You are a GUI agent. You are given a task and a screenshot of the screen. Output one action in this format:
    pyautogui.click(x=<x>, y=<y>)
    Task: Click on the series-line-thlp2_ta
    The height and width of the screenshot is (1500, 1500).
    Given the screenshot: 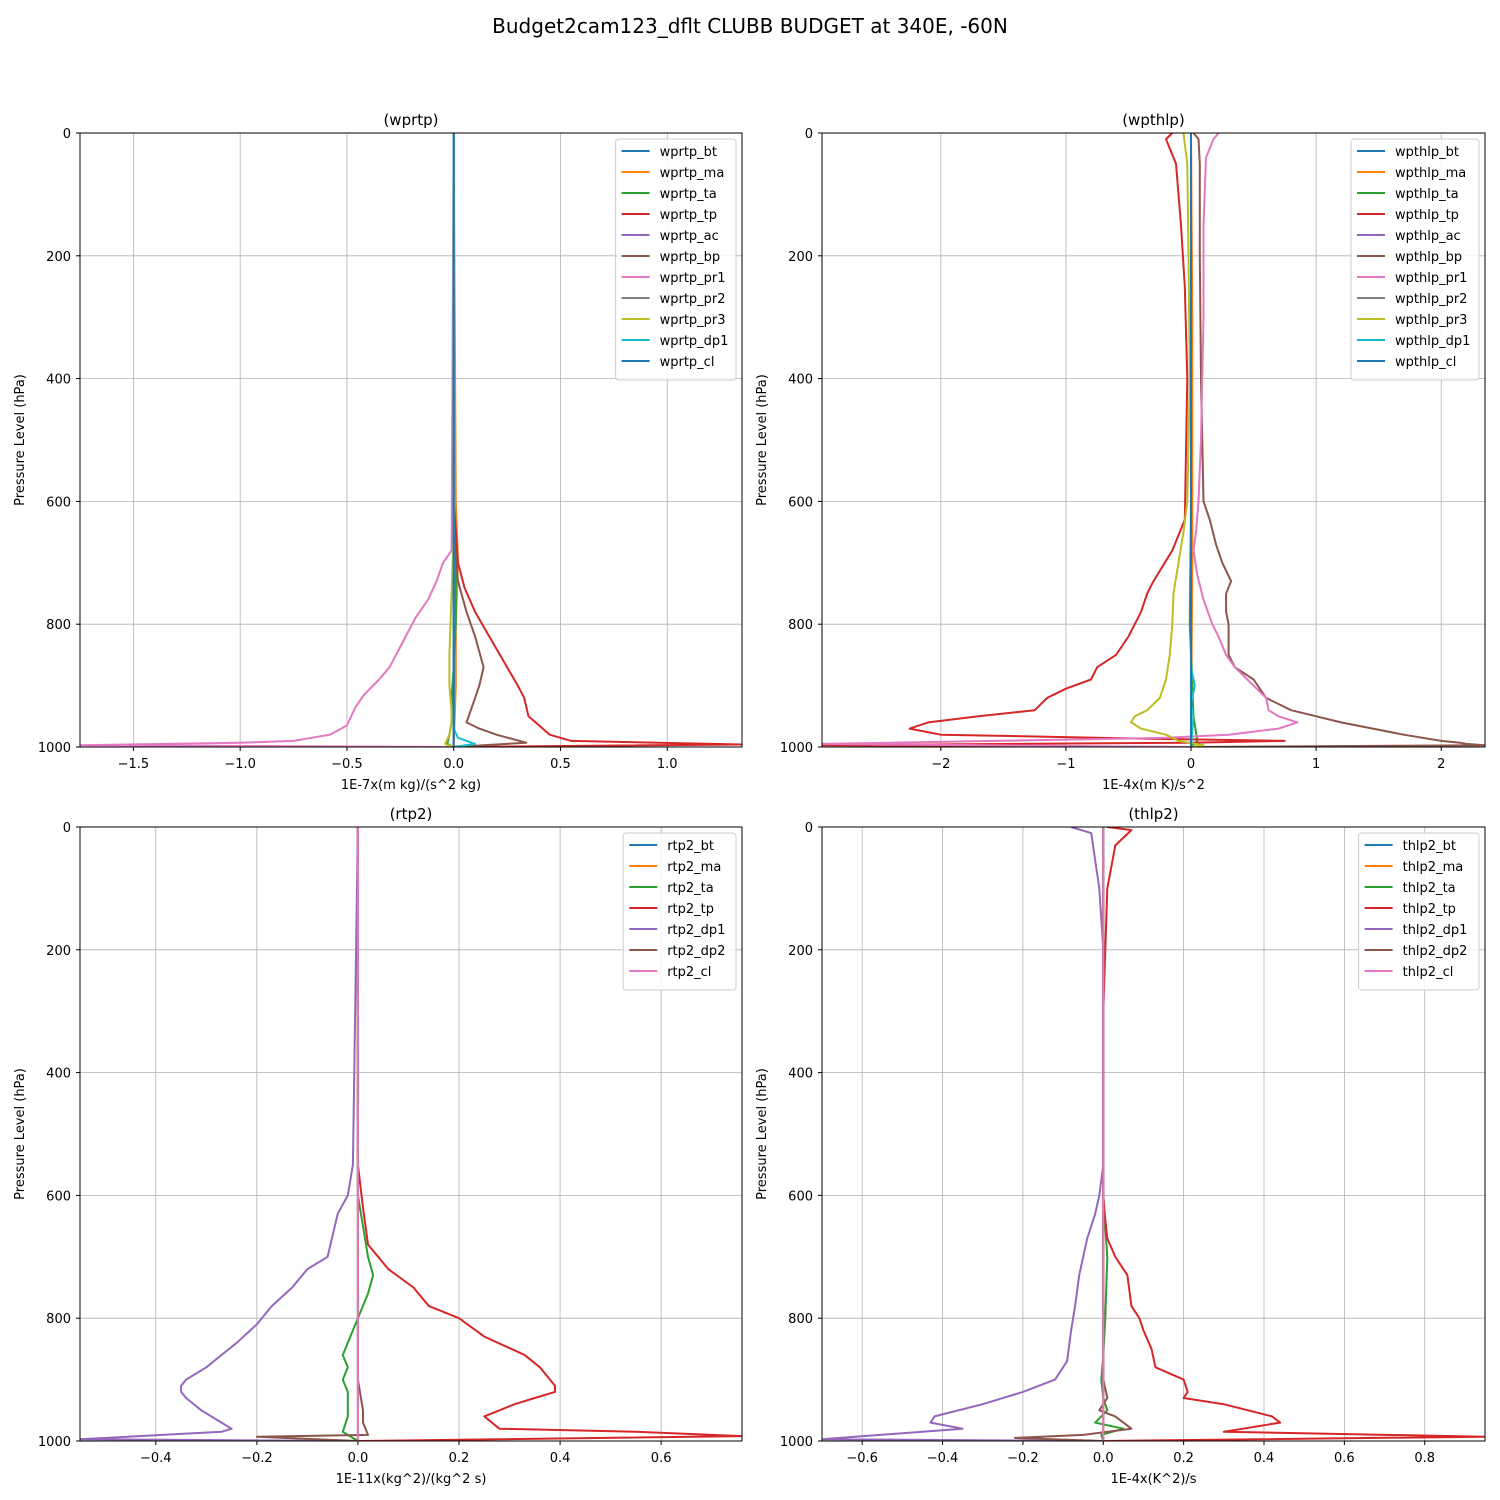 What is the action you would take?
    pyautogui.click(x=1109, y=1134)
    